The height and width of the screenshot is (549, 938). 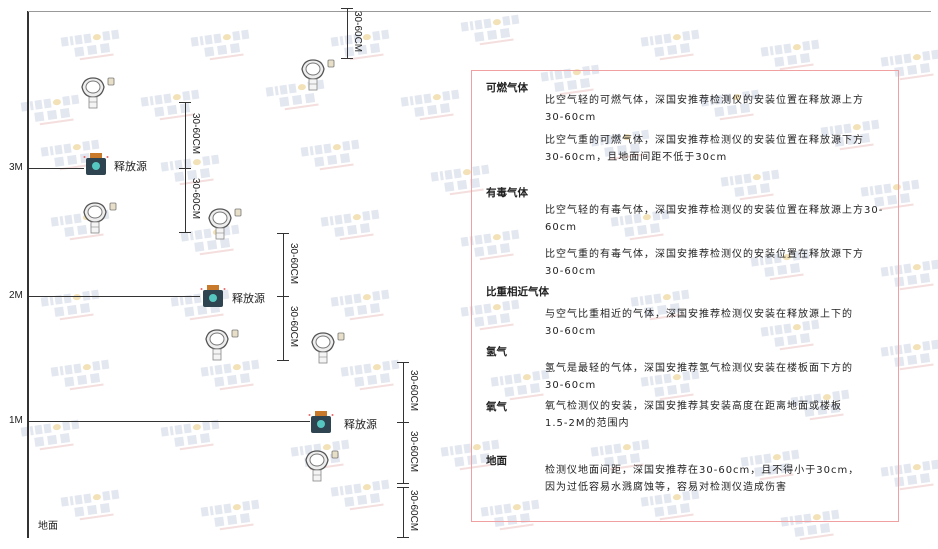 I want to click on ground-label: 地面, so click(x=48, y=526).